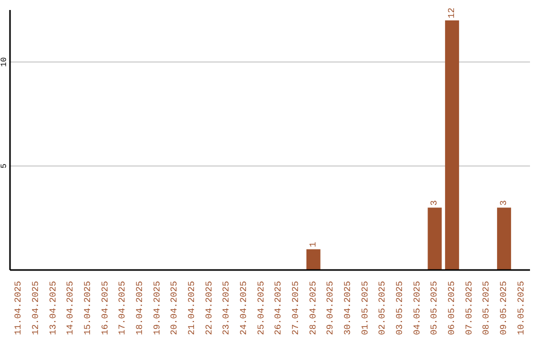  What do you see at coordinates (175, 308) in the screenshot?
I see `x-tick-label: 20.04.2025` at bounding box center [175, 308].